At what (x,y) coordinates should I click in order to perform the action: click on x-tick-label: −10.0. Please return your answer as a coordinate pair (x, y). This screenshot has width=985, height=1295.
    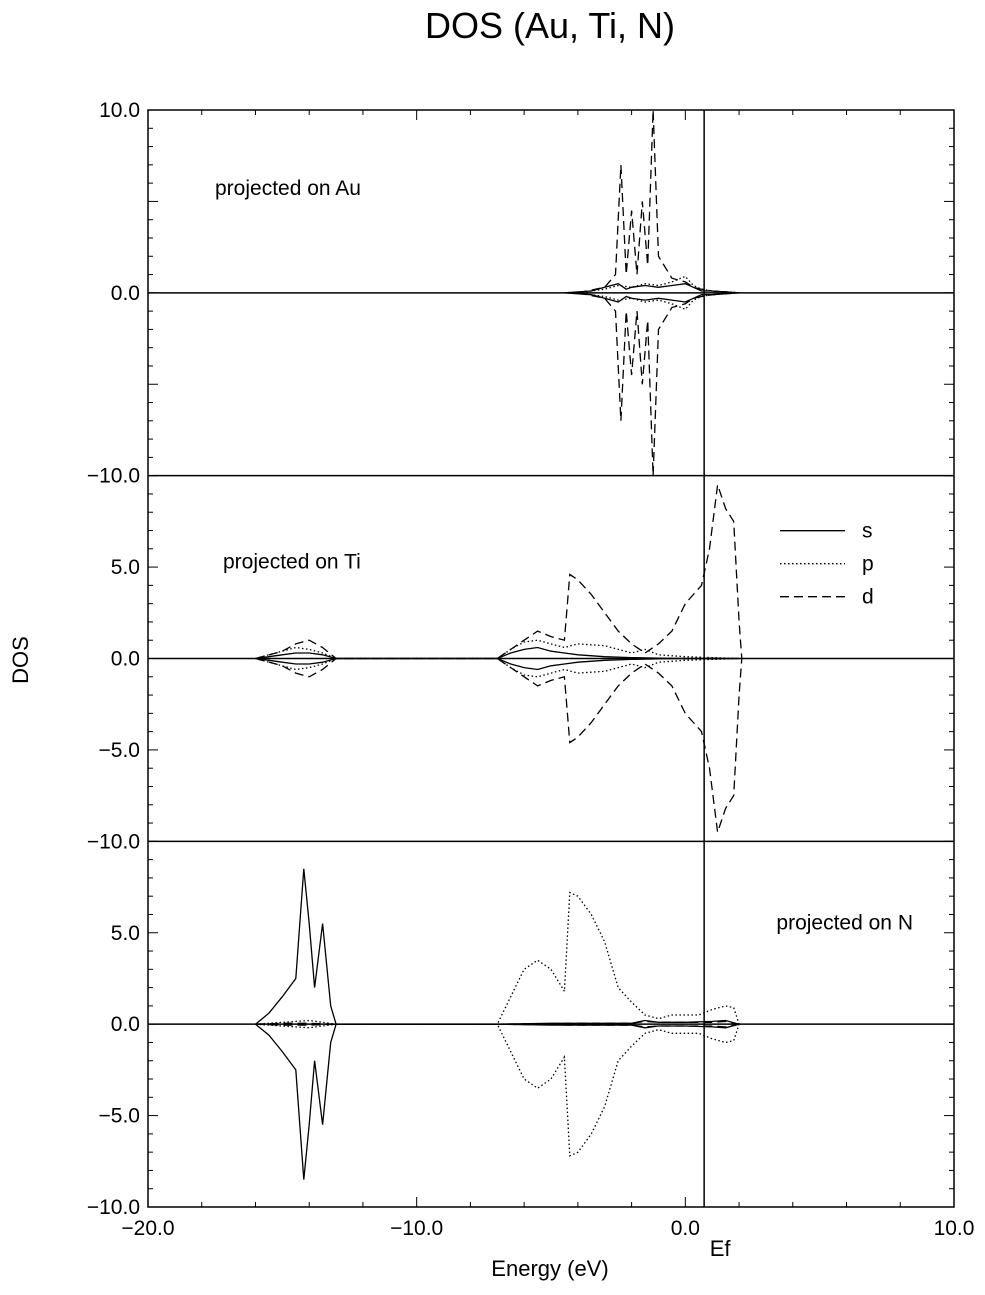
    Looking at the image, I should click on (416, 1228).